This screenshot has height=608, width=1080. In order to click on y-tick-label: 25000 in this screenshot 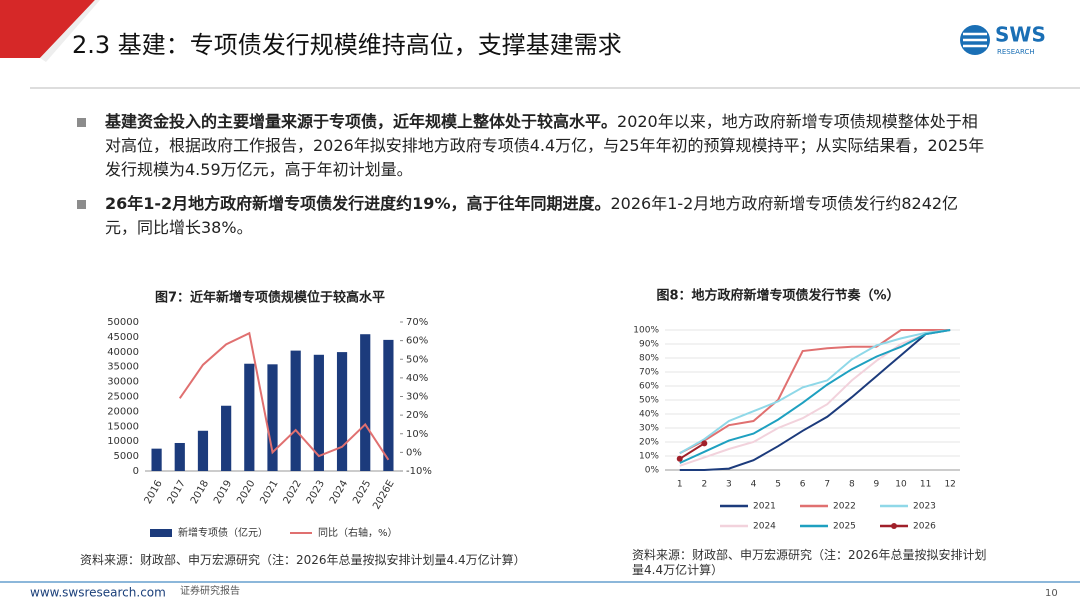, I will do `click(123, 397)`.